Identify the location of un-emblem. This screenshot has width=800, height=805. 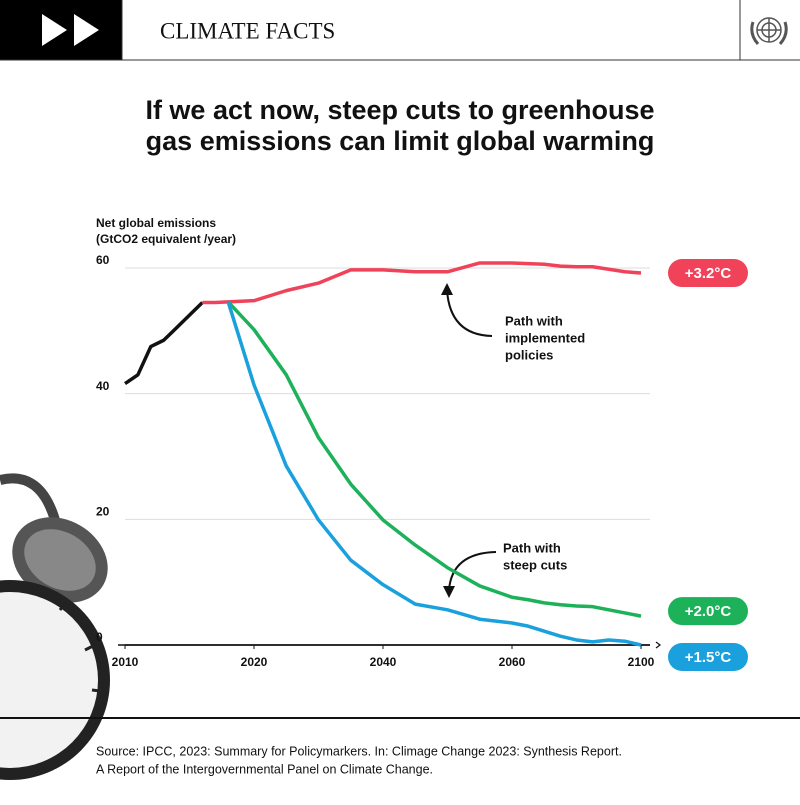
(769, 31).